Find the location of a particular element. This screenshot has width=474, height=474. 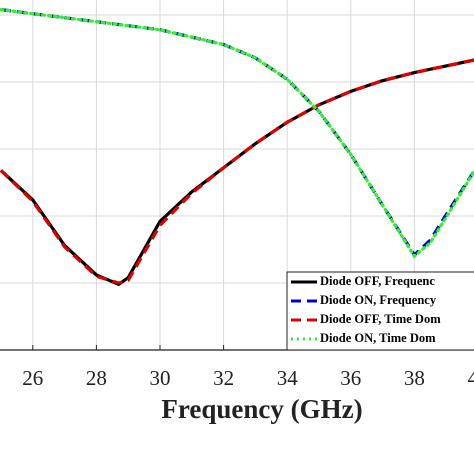

x-tick-label: 30 is located at coordinates (160, 378).